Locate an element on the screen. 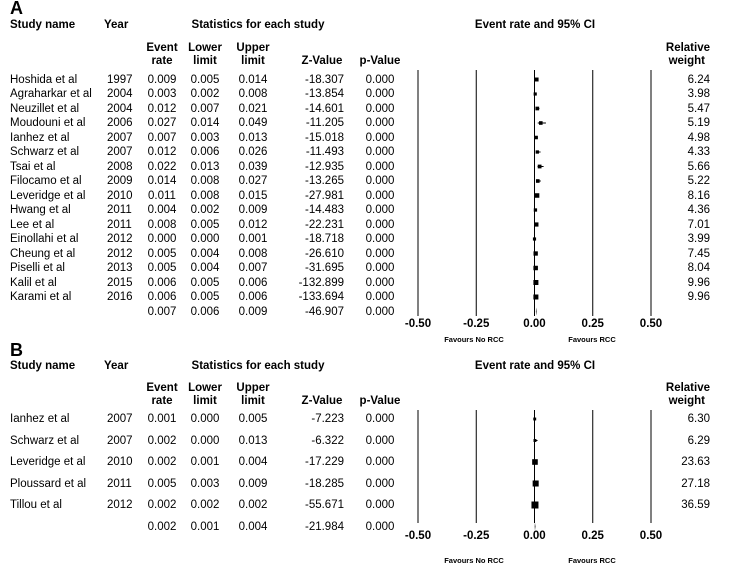 Image resolution: width=746 pixels, height=572 pixels. study-year: 2013 is located at coordinates (120, 268).